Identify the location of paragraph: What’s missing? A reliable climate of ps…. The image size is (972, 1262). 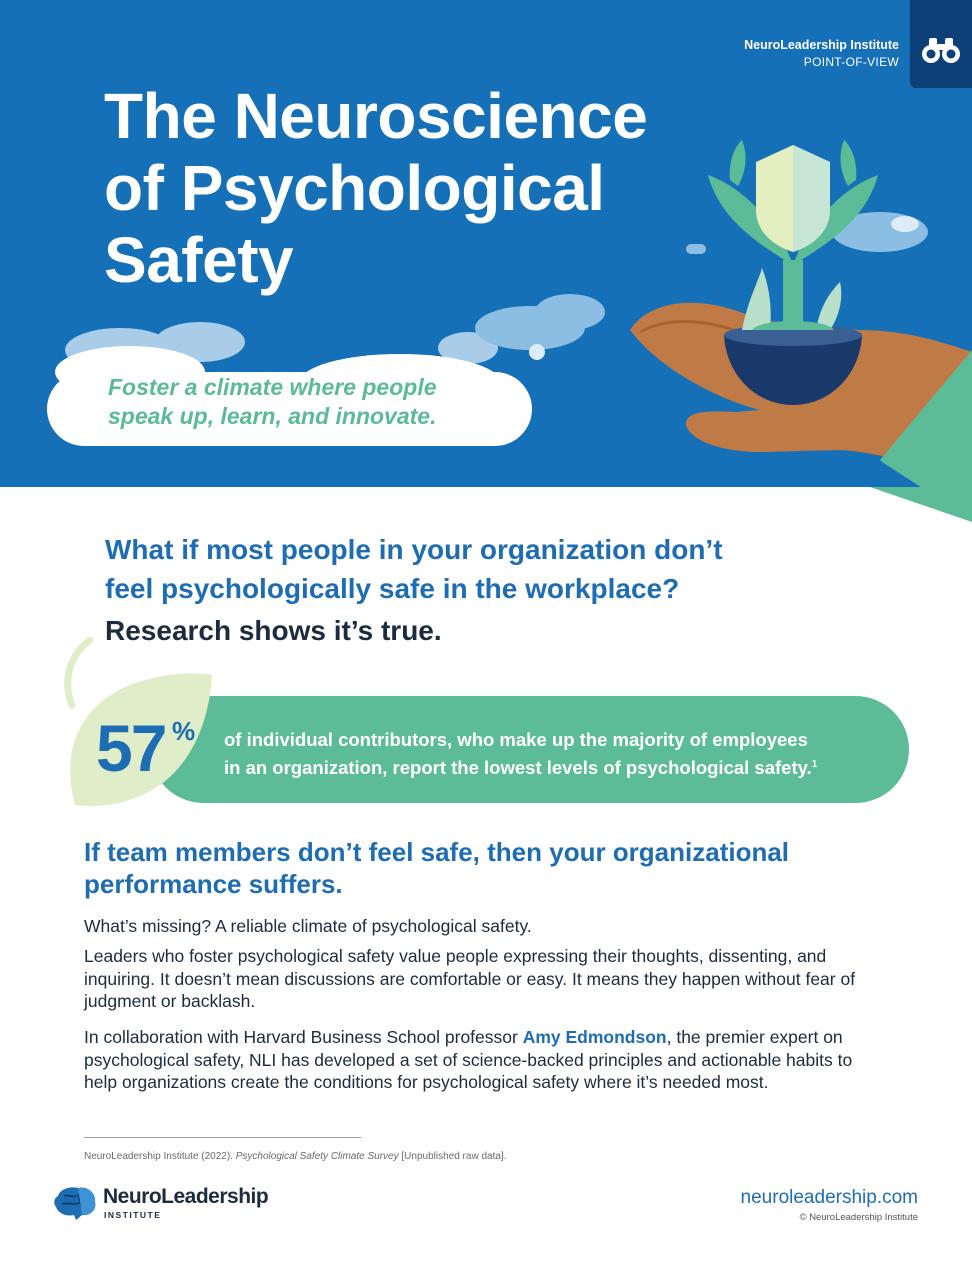
(308, 926).